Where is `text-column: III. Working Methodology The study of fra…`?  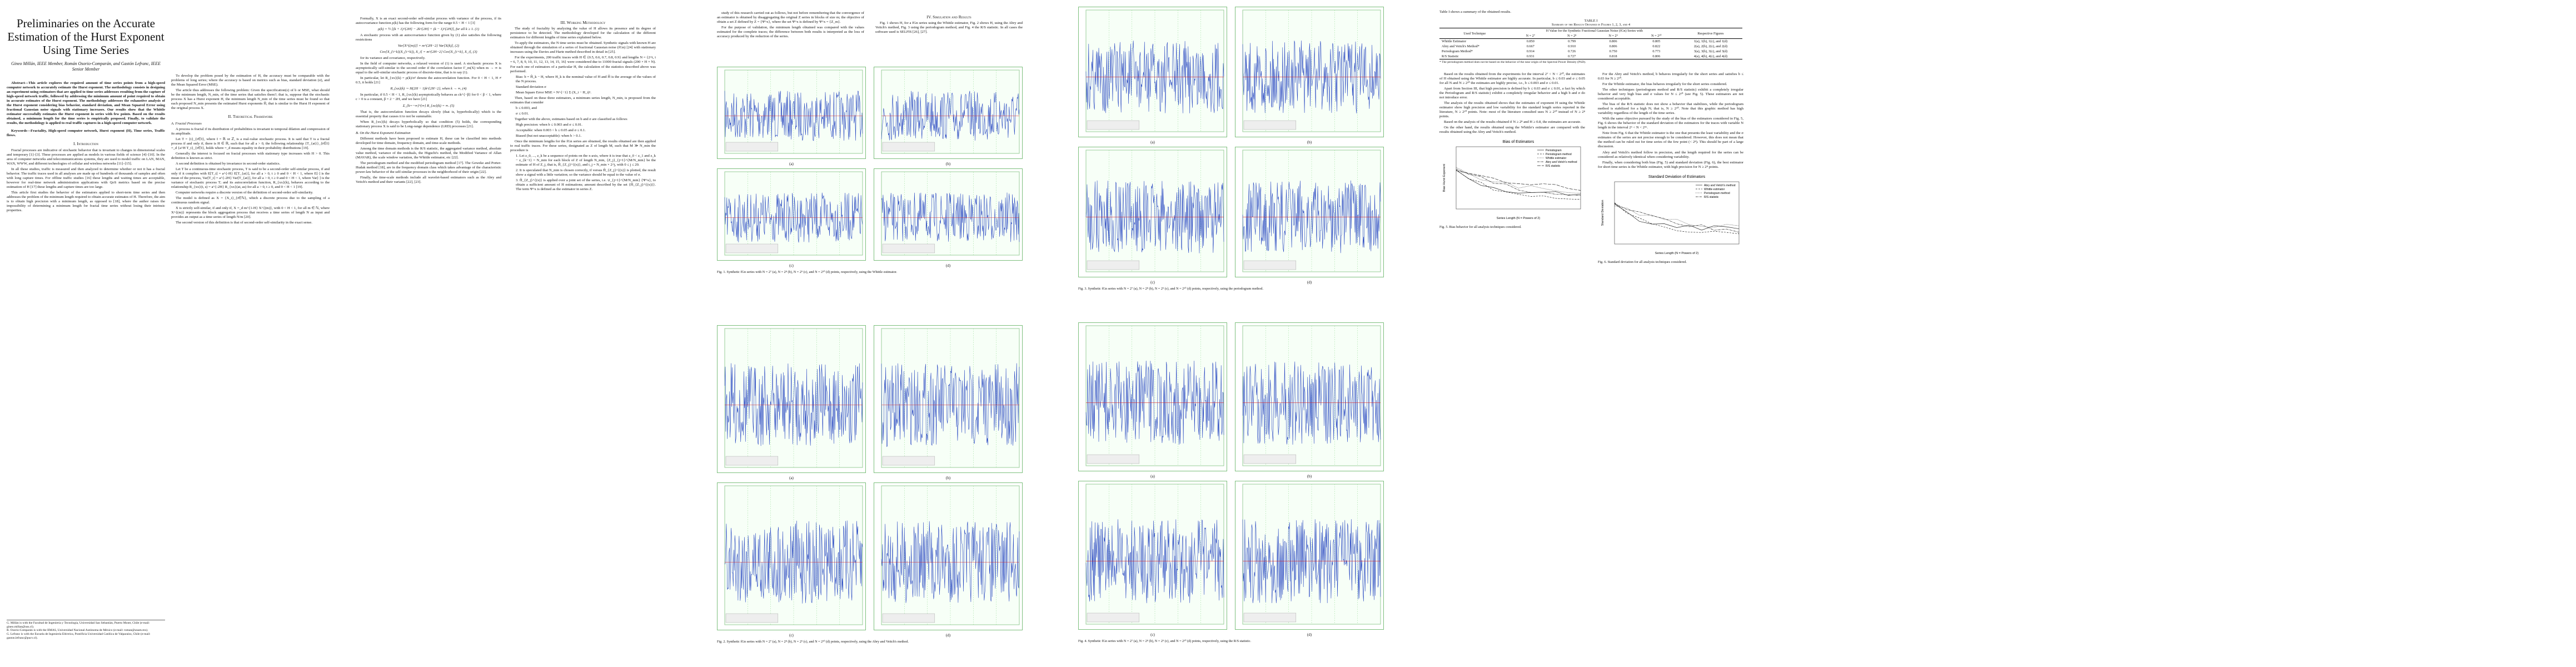 text-column: III. Working Methodology The study of fra… is located at coordinates (583, 105).